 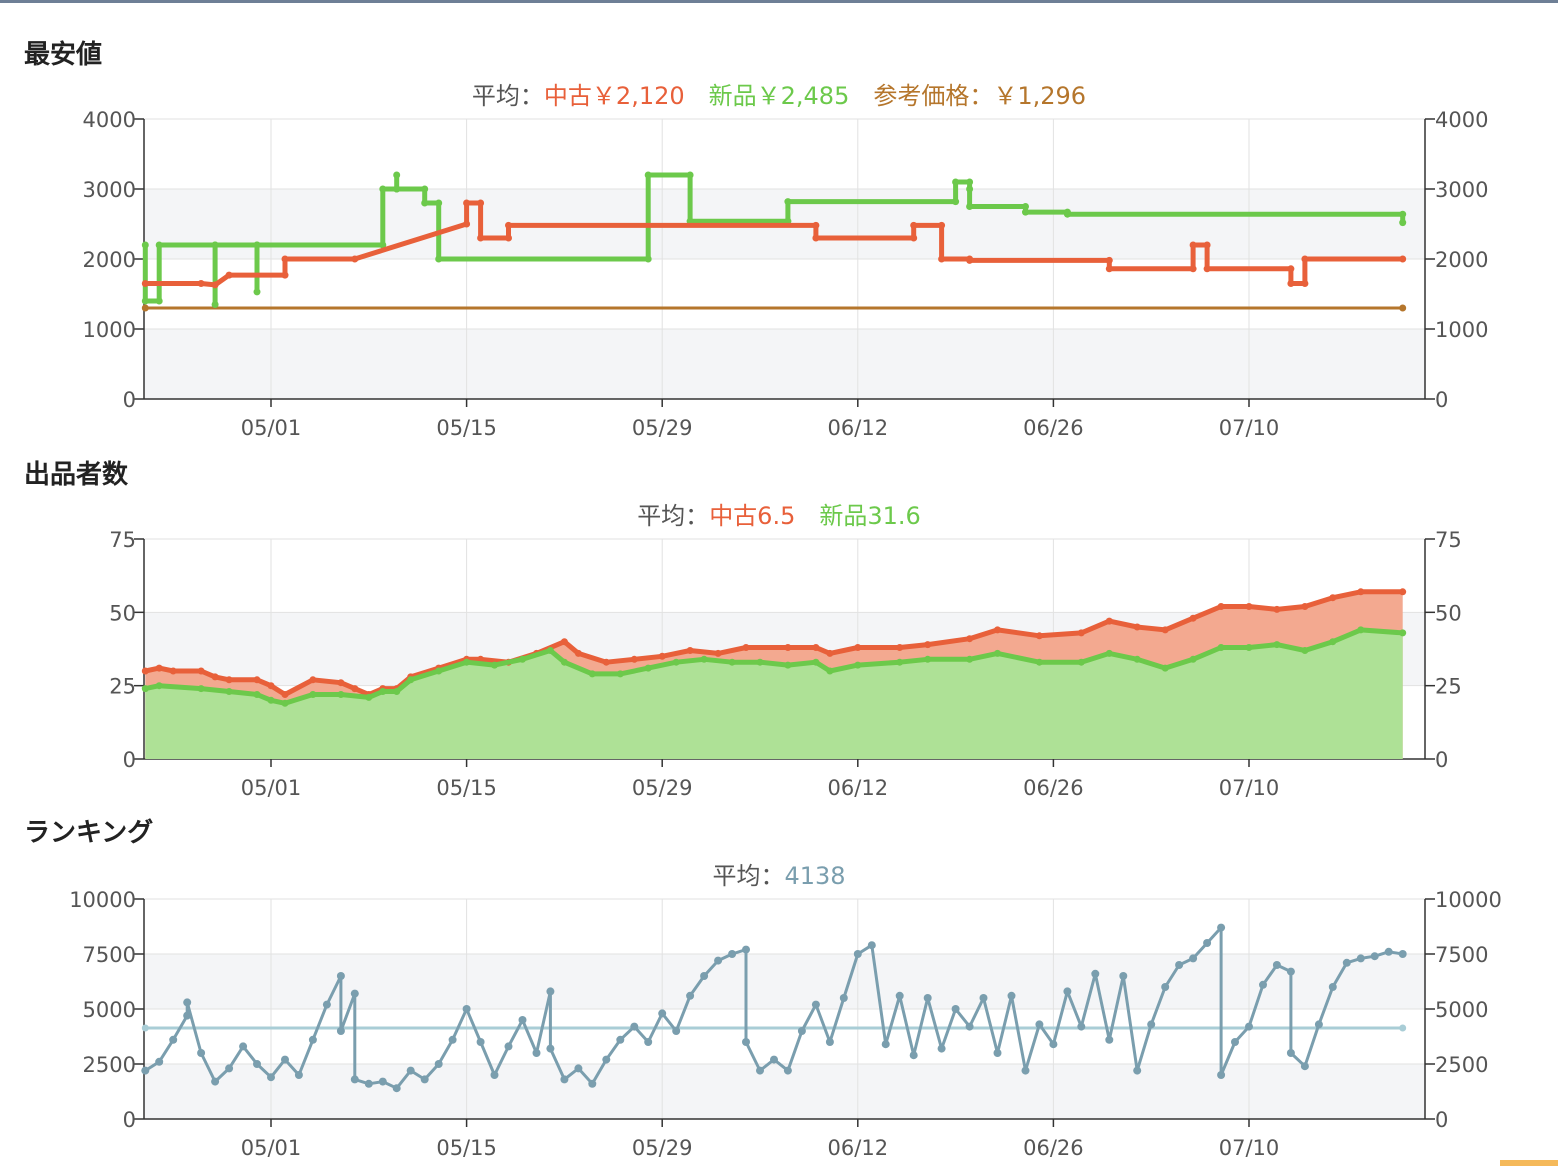 I want to click on sellers-x-tick-label: 07/10, so click(x=1249, y=788).